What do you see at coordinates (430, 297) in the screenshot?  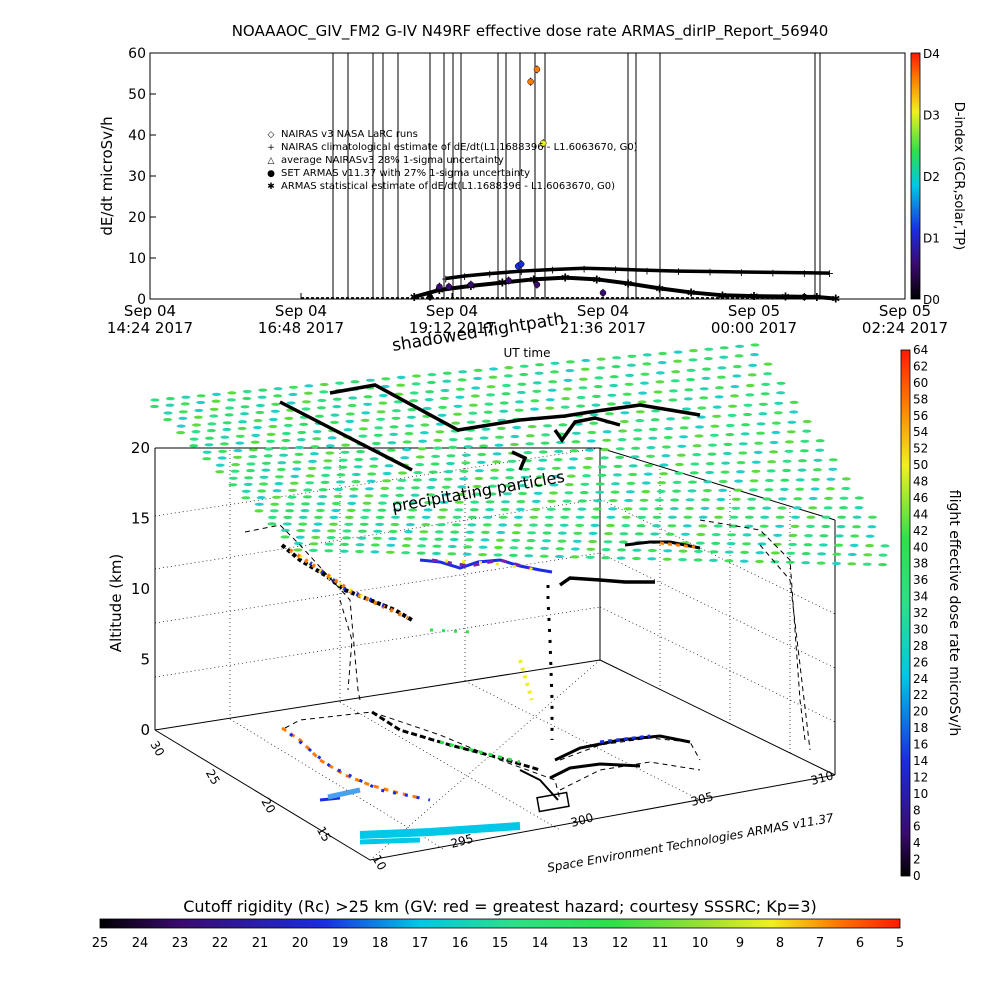 I see `armas-measurement-point` at bounding box center [430, 297].